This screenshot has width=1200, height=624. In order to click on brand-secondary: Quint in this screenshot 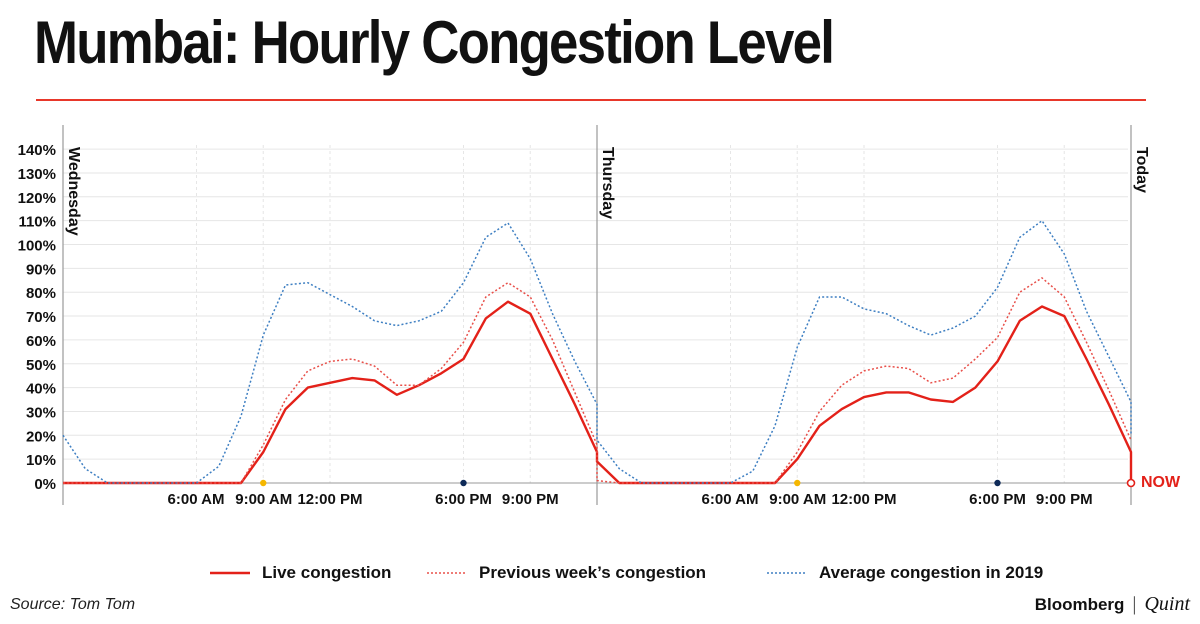, I will do `click(1167, 604)`.